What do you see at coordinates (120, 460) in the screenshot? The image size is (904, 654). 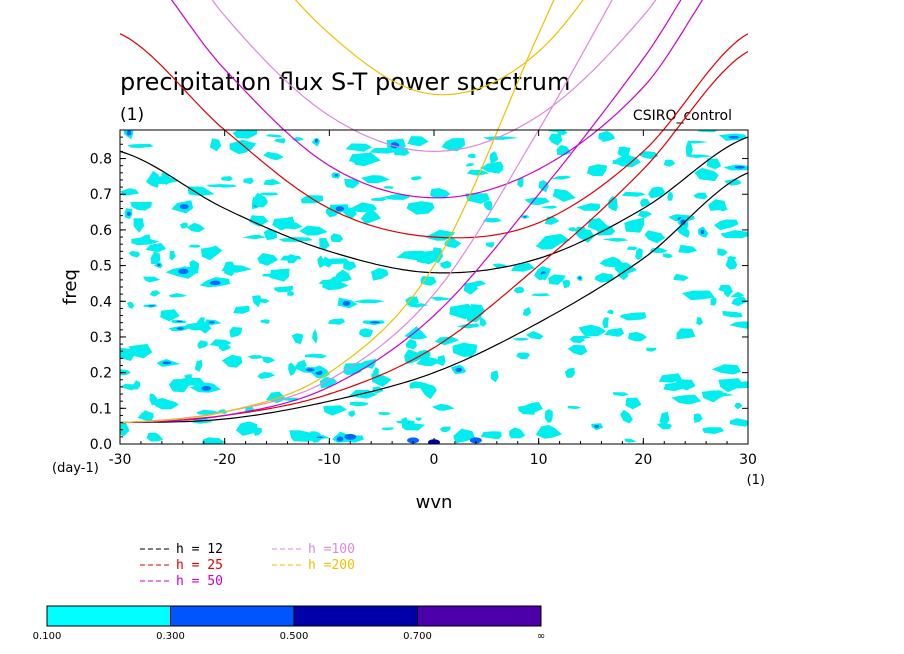 I see `x-tick-label: -30` at bounding box center [120, 460].